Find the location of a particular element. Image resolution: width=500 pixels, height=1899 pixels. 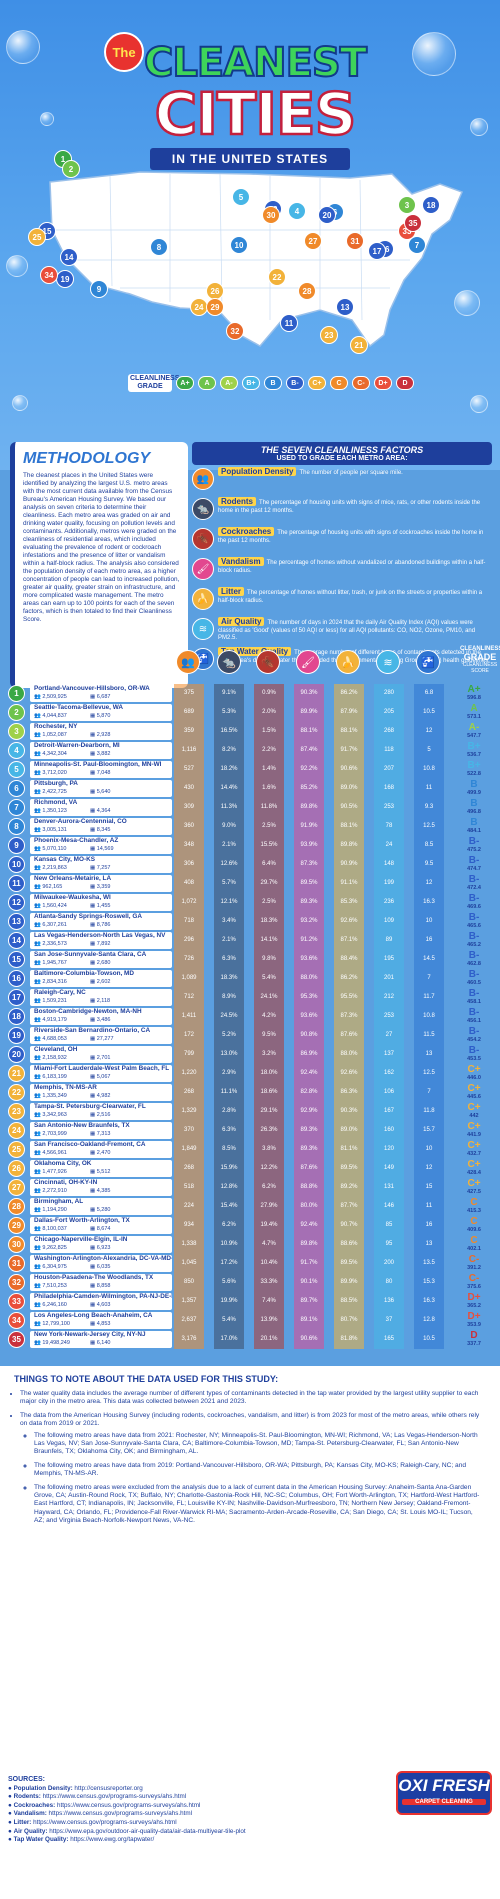

metric-cell-spray: 90.1% is located at coordinates (309, 1282).